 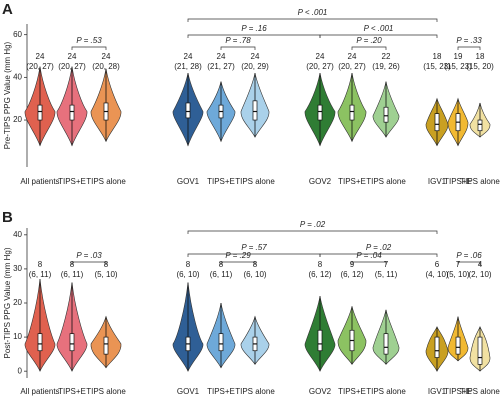 What do you see at coordinates (379, 247) in the screenshot?
I see `p-value: P = .02` at bounding box center [379, 247].